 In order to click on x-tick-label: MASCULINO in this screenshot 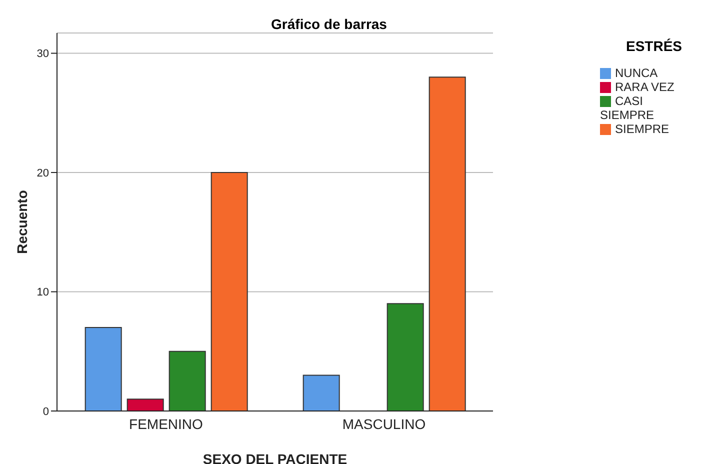, I will do `click(384, 424)`.